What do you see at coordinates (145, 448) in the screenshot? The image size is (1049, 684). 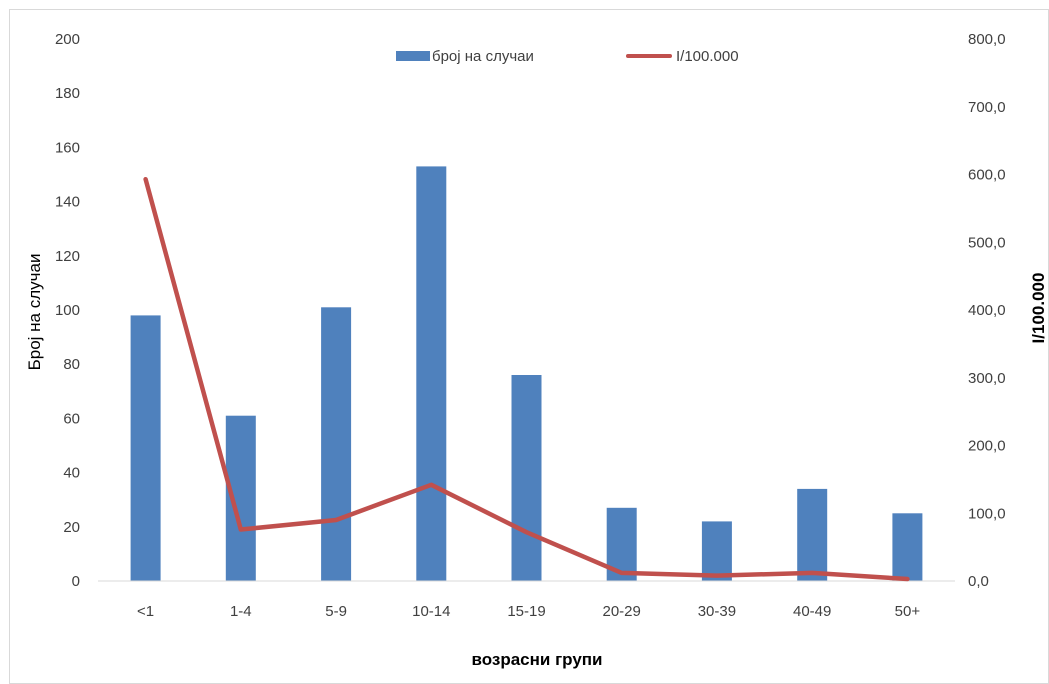 I see `bar-<1` at bounding box center [145, 448].